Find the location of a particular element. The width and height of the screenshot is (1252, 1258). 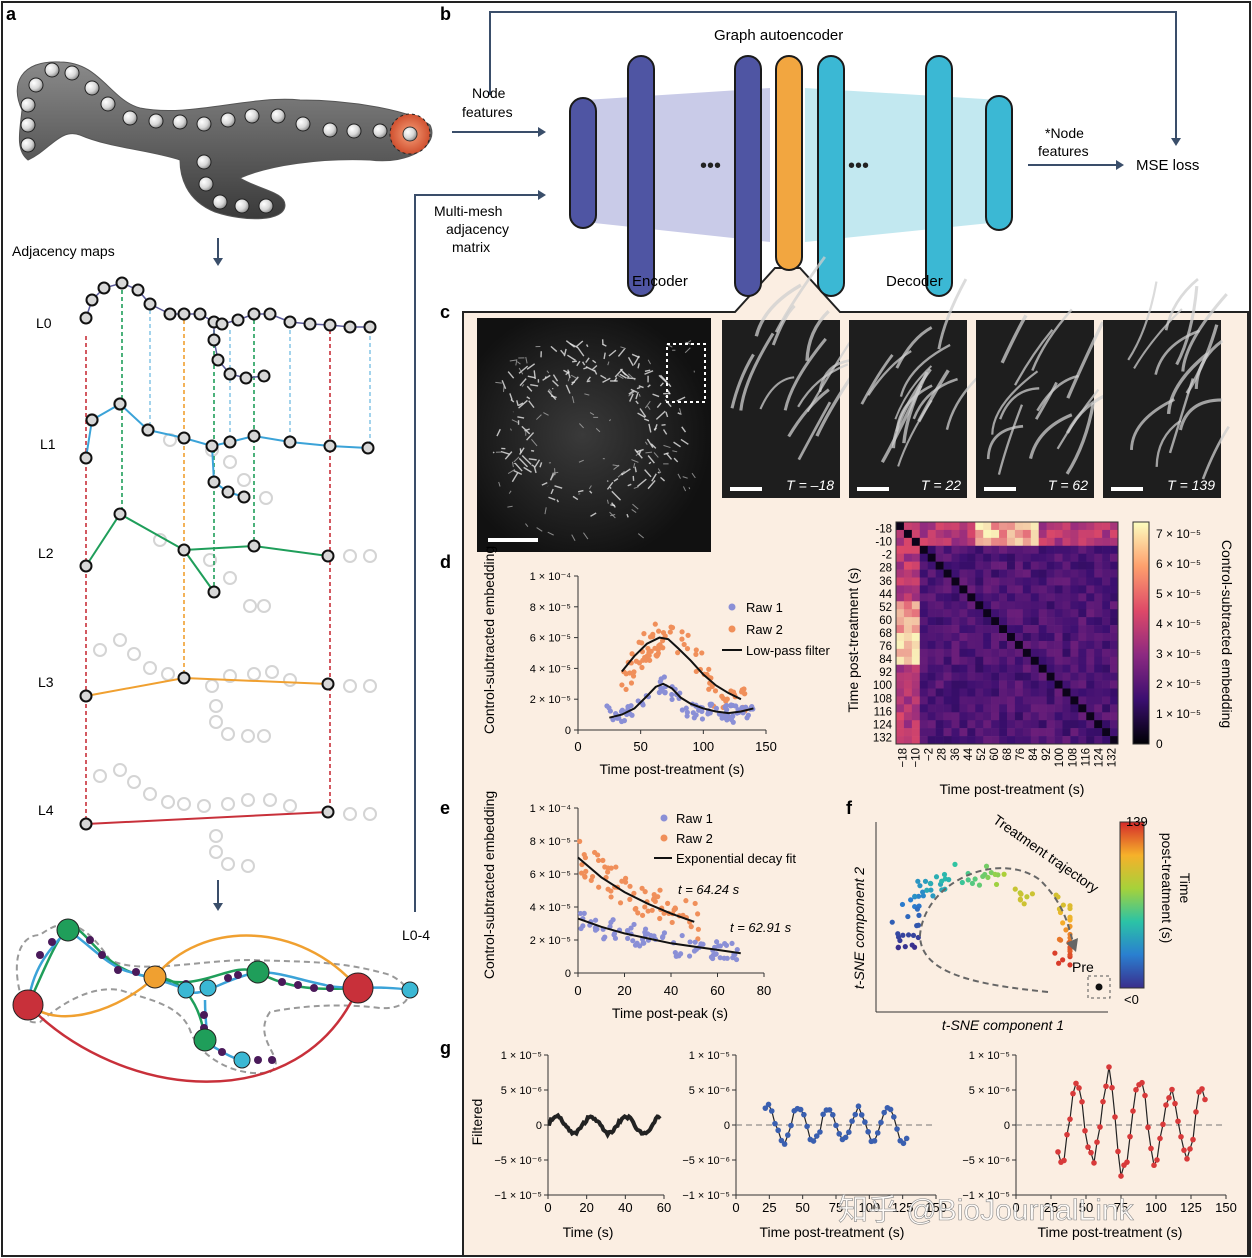

time-tile is located at coordinates (1035, 409).